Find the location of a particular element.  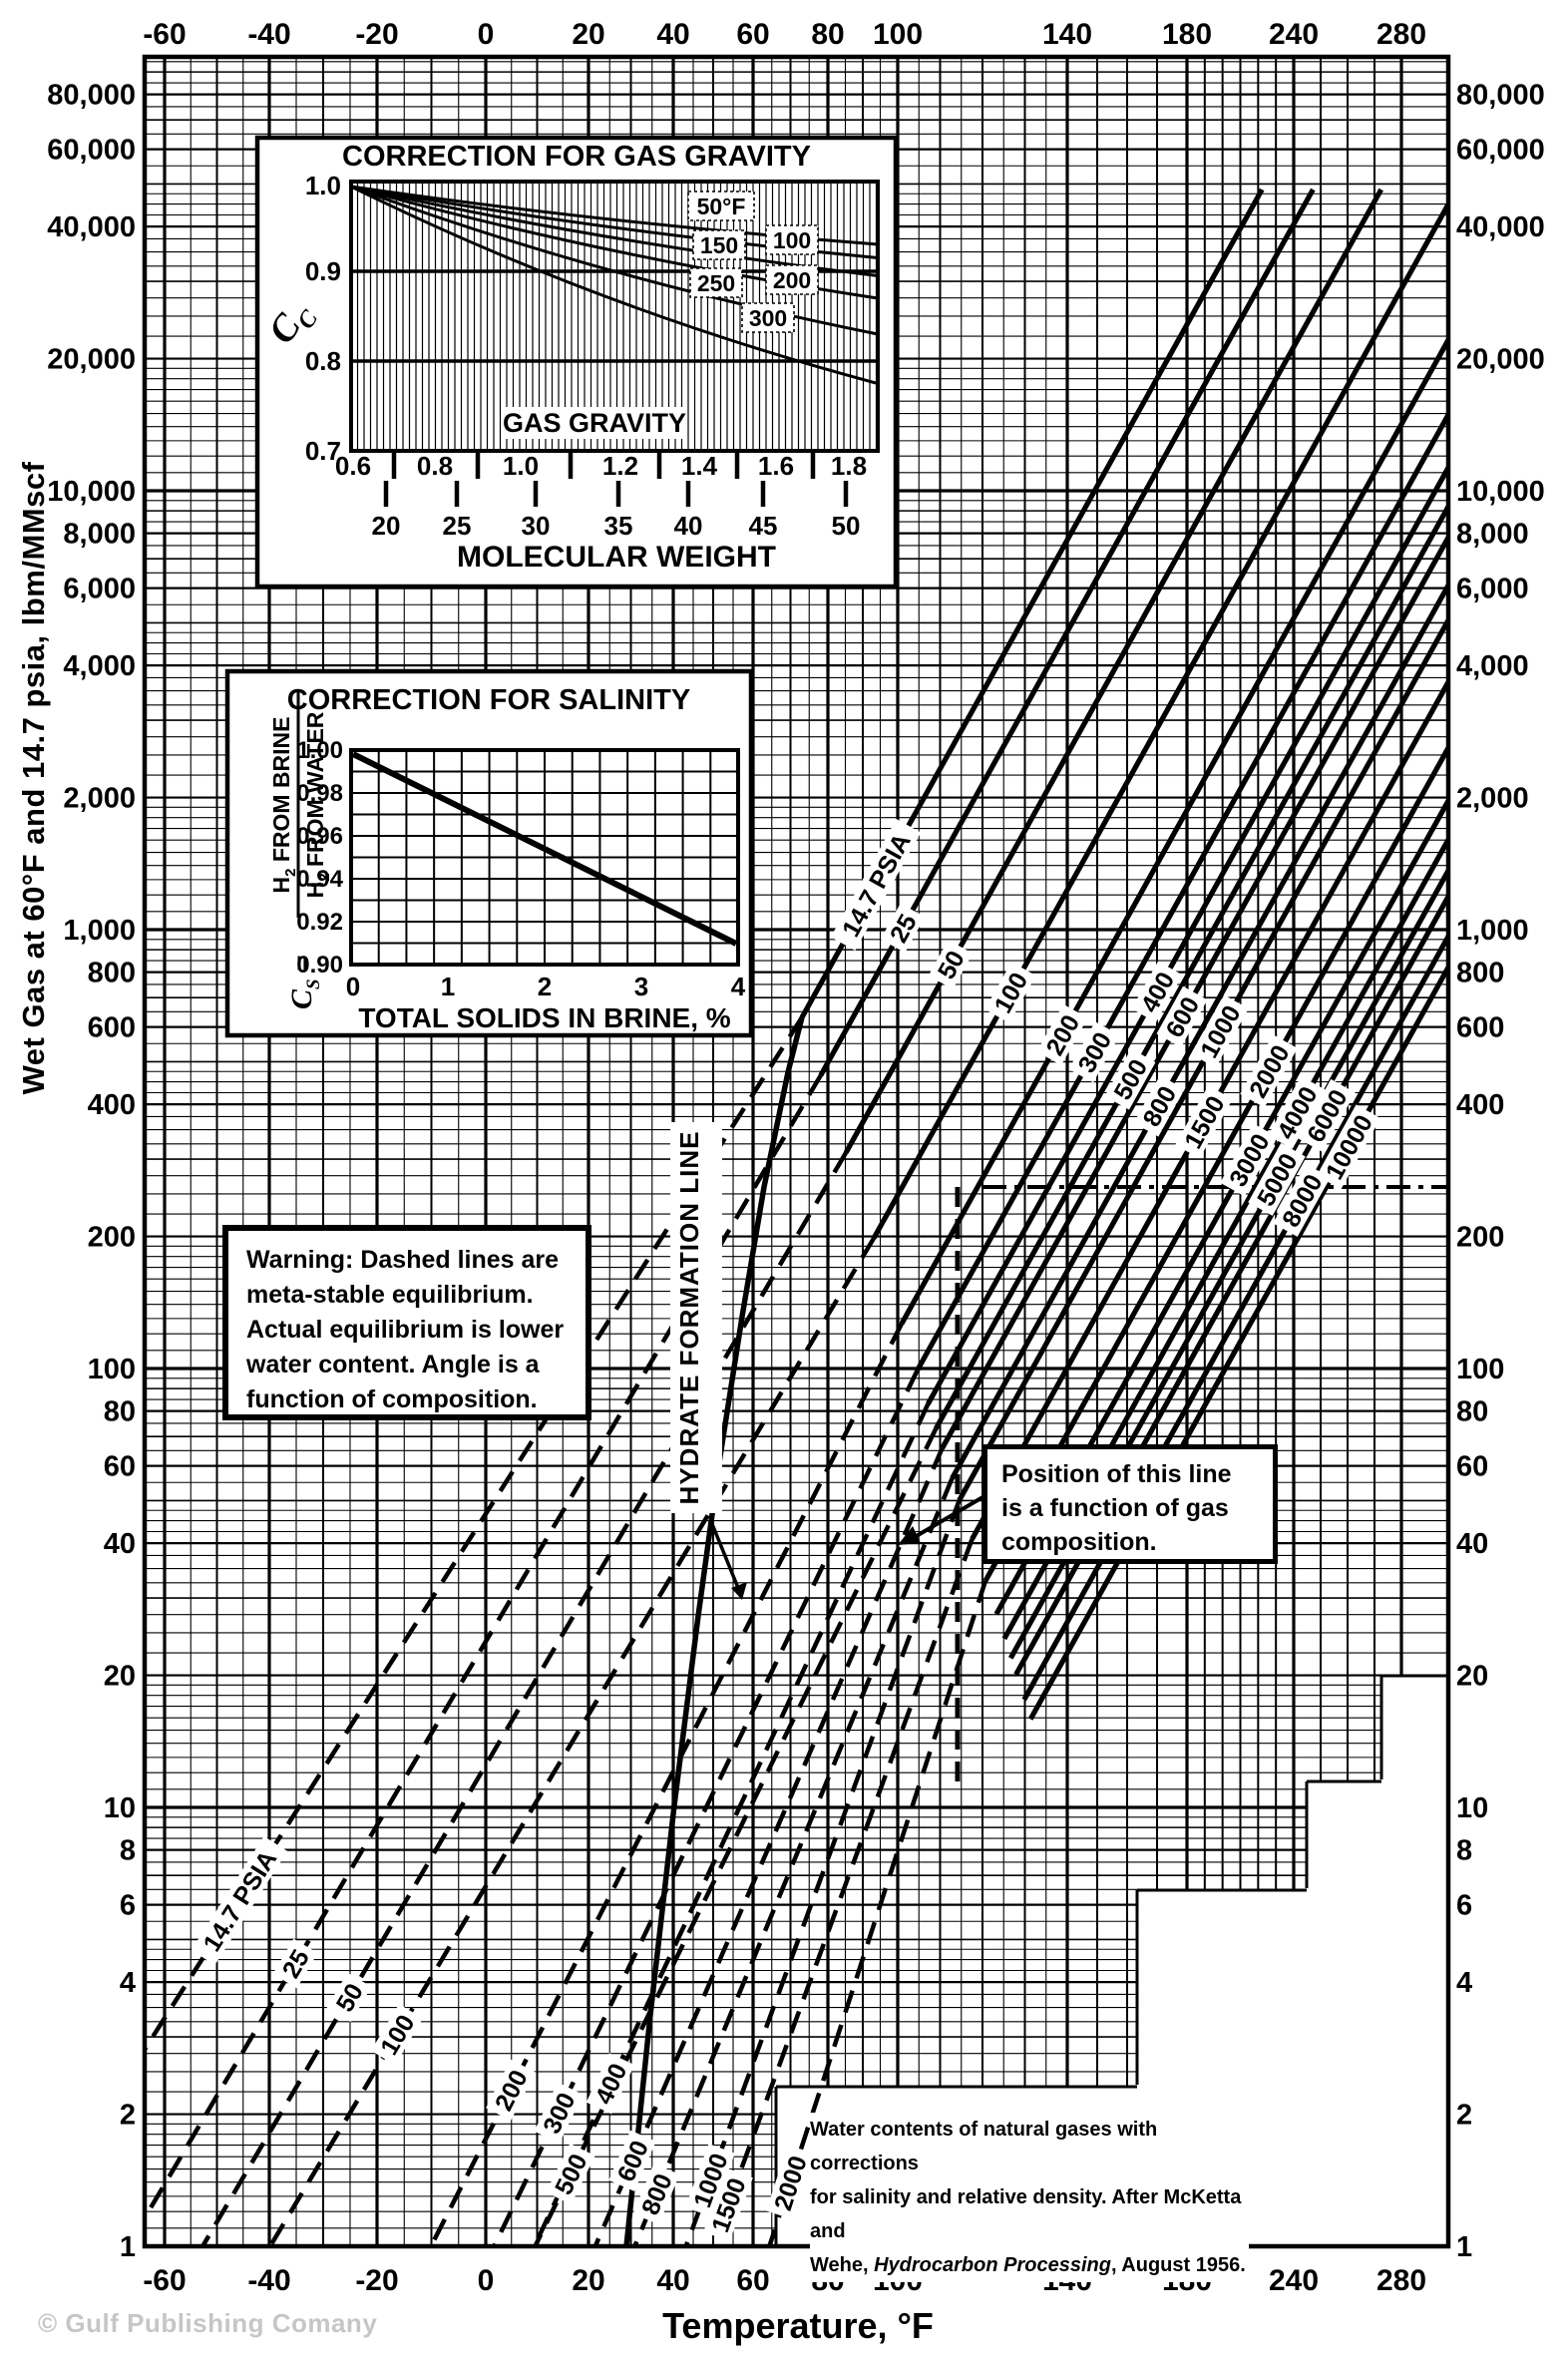

y-tick-right: 8,000 is located at coordinates (1493, 535).